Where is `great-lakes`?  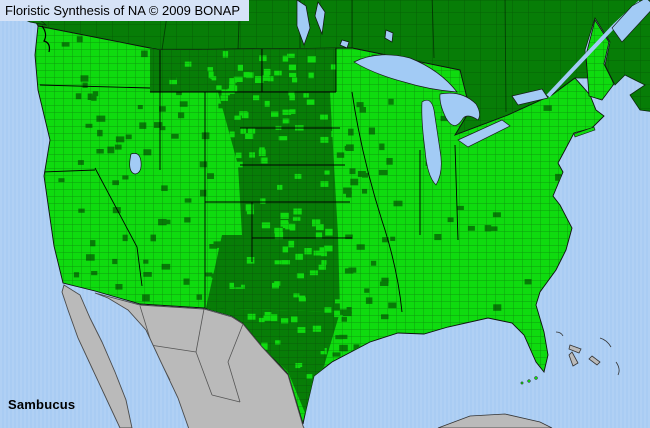 great-lakes is located at coordinates (451, 120).